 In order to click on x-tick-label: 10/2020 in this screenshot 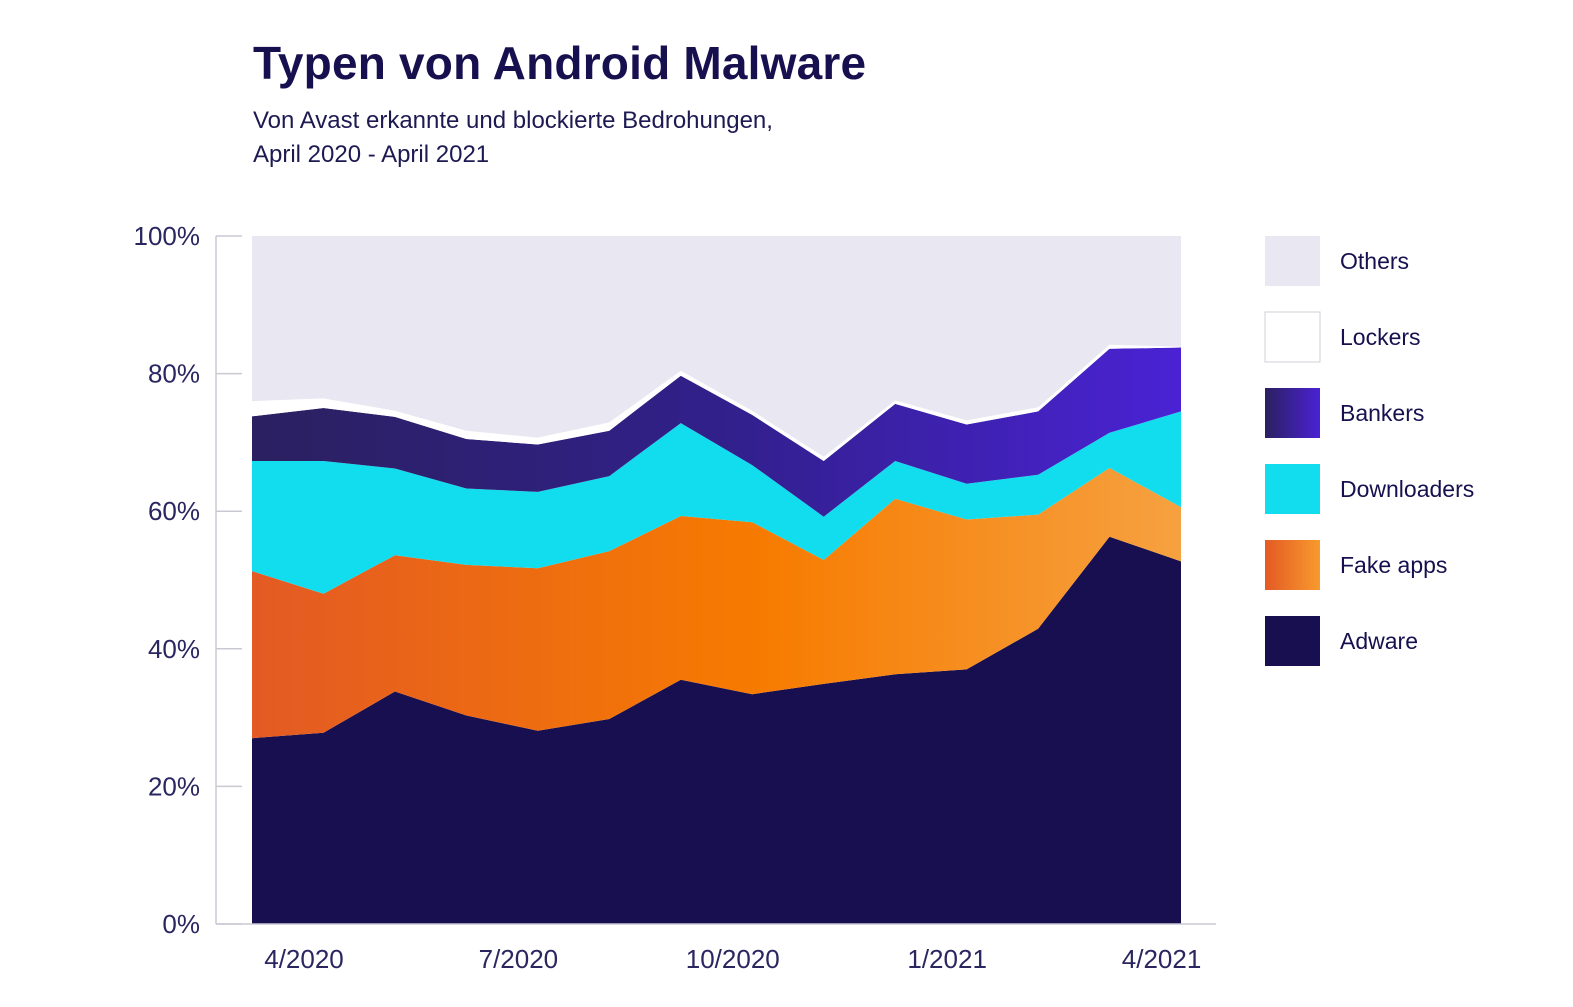, I will do `click(733, 959)`.